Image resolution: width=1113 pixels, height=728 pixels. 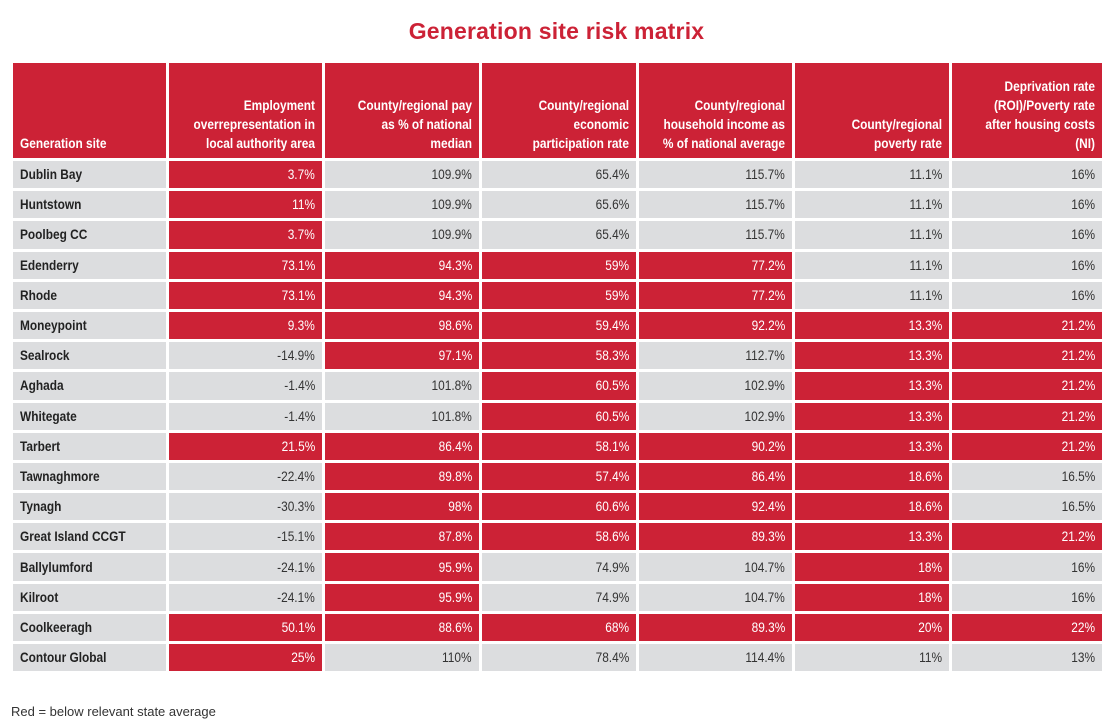 I want to click on table-row: Dublin Bay 3.7% 109.9% 65.4% 115.7% 11.1% 16%, so click(x=557, y=175).